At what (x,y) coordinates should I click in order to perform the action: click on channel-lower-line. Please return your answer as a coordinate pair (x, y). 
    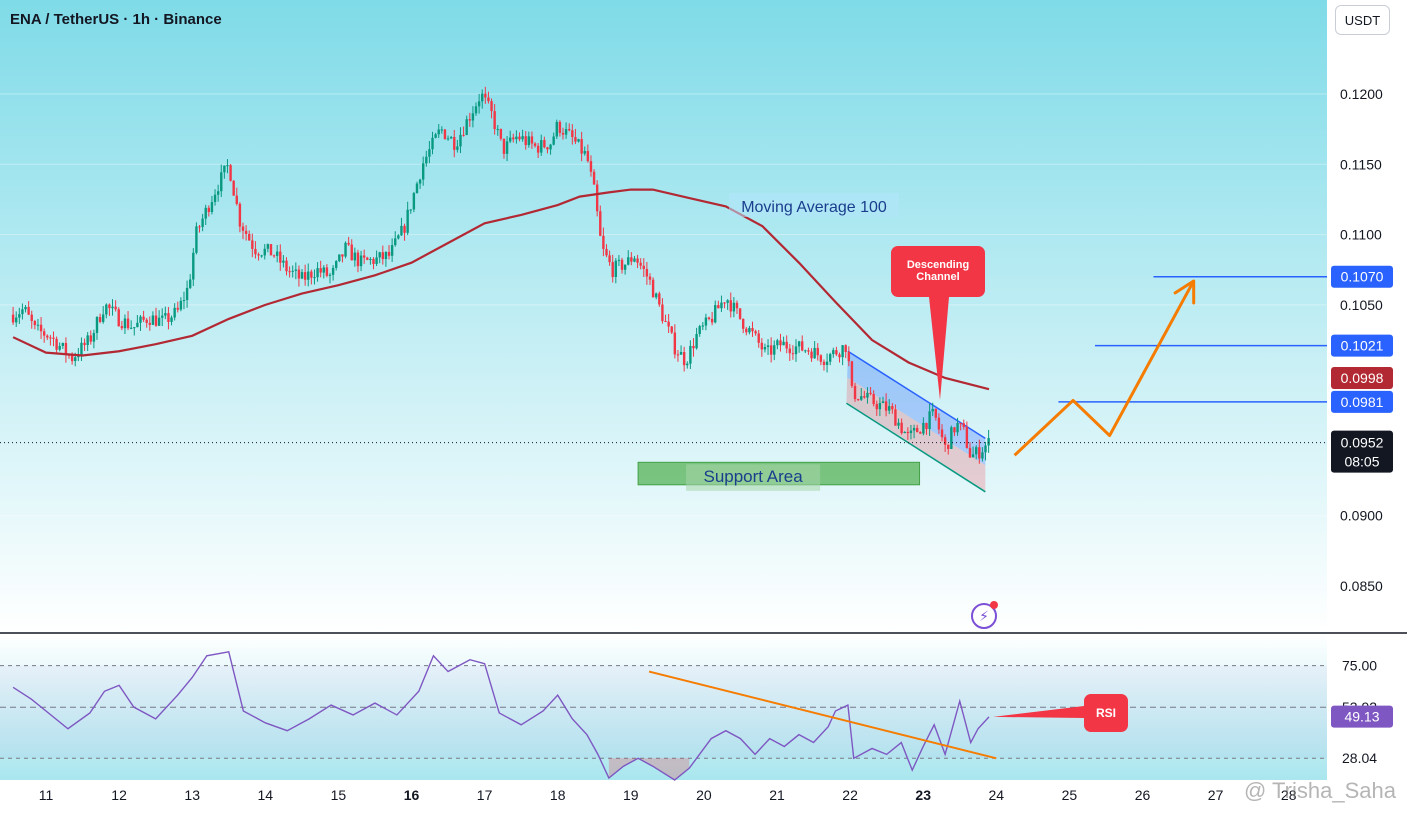
    Looking at the image, I should click on (916, 447).